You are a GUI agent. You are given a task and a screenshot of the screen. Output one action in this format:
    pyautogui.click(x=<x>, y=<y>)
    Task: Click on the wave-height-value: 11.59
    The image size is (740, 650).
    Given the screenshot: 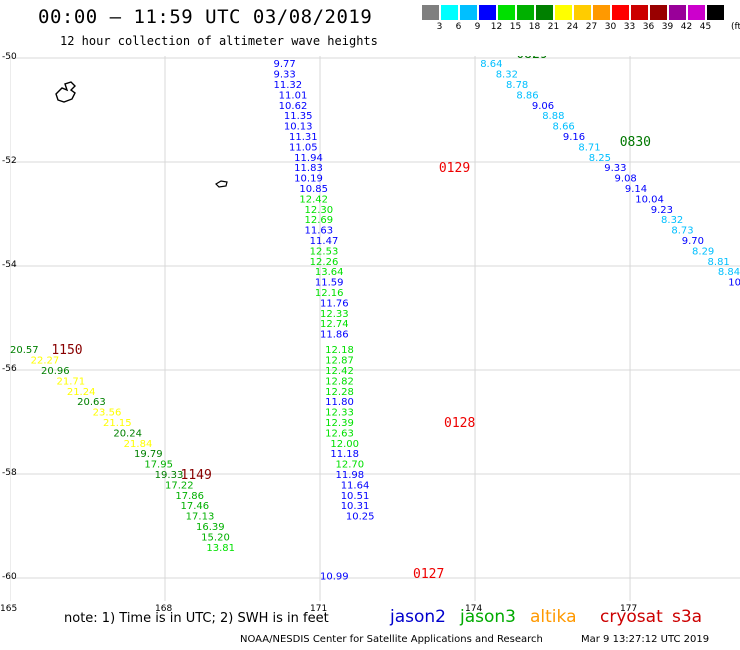 What is the action you would take?
    pyautogui.click(x=329, y=283)
    